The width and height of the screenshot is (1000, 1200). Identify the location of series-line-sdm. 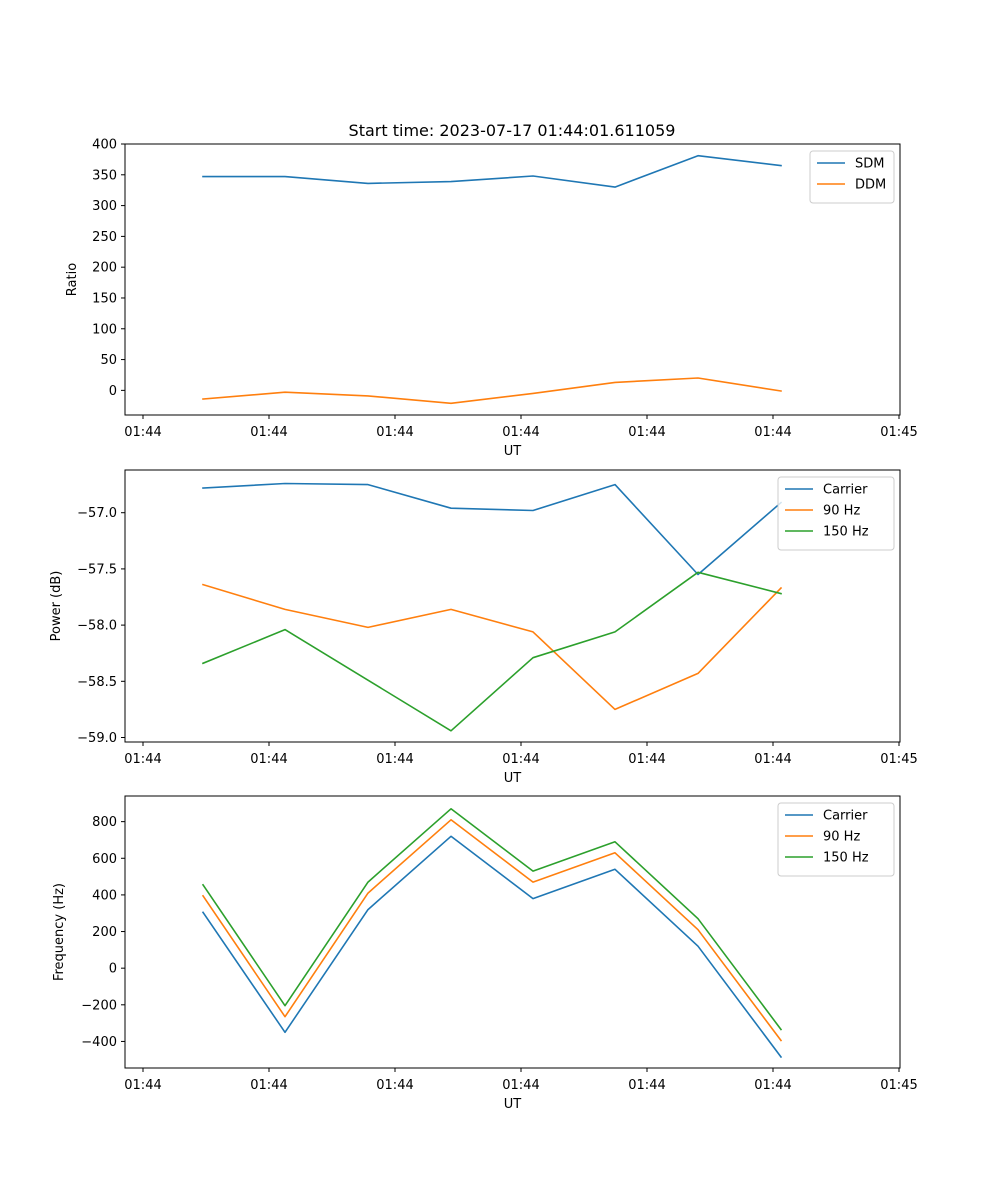
(492, 171).